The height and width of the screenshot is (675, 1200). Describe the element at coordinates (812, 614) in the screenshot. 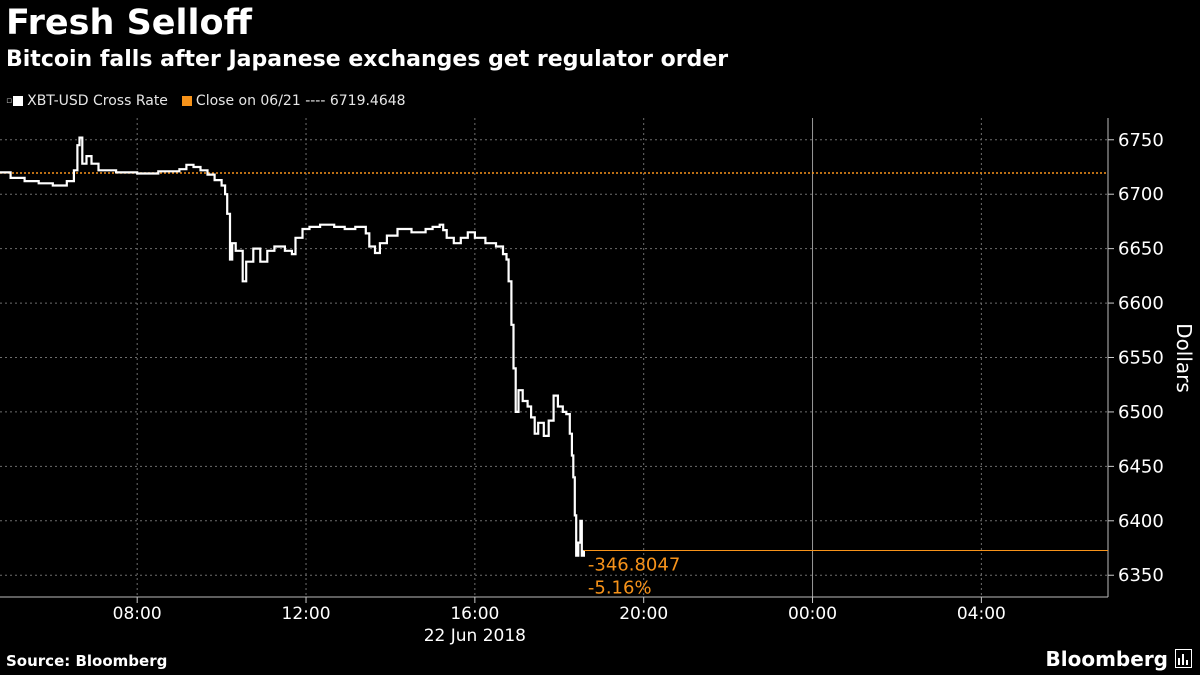

I see `x-tick-label: 00:00` at that location.